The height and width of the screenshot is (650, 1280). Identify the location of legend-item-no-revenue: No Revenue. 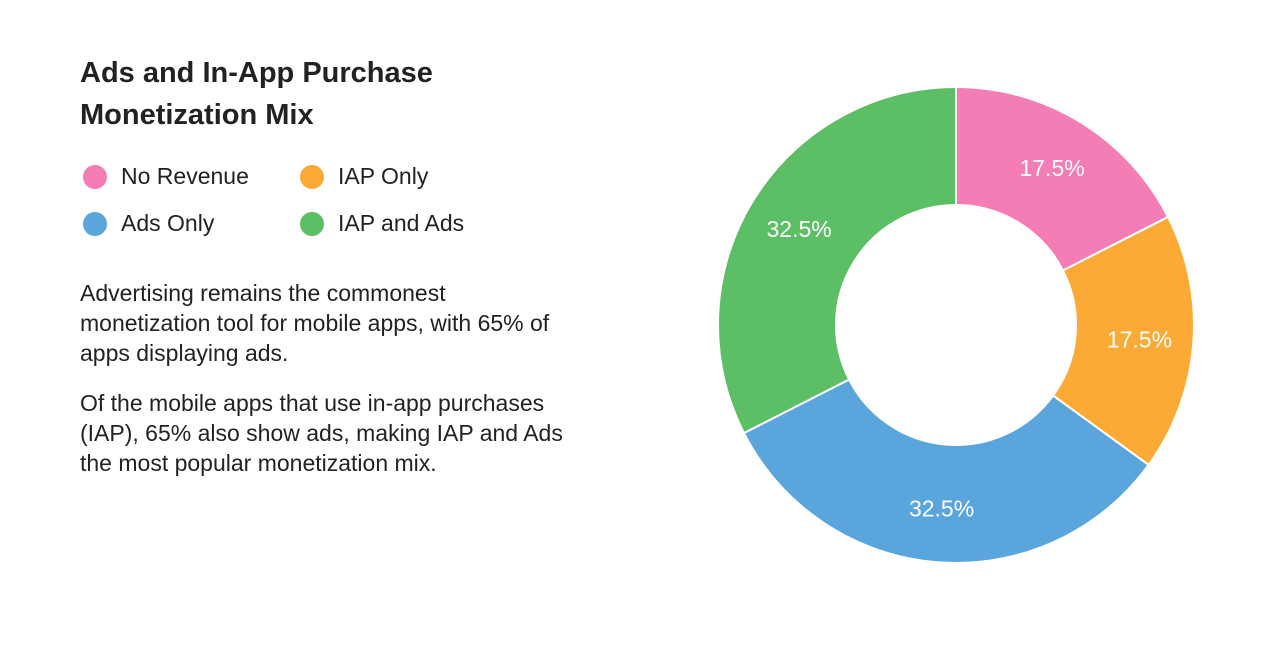
(190, 176).